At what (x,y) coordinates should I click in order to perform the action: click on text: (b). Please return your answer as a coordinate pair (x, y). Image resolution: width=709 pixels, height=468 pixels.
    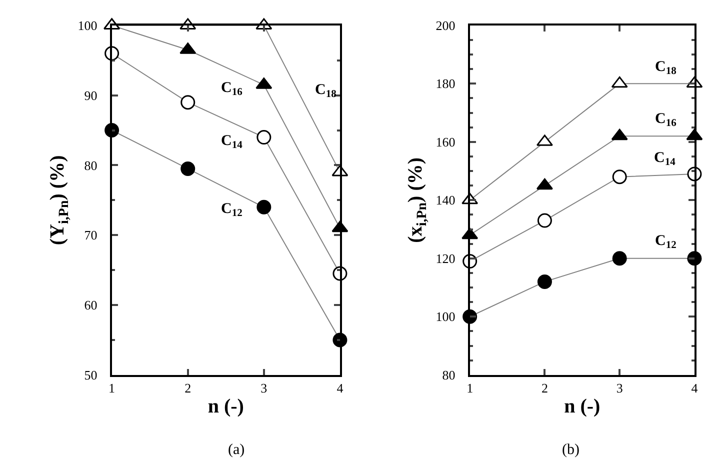
    Looking at the image, I should click on (571, 450).